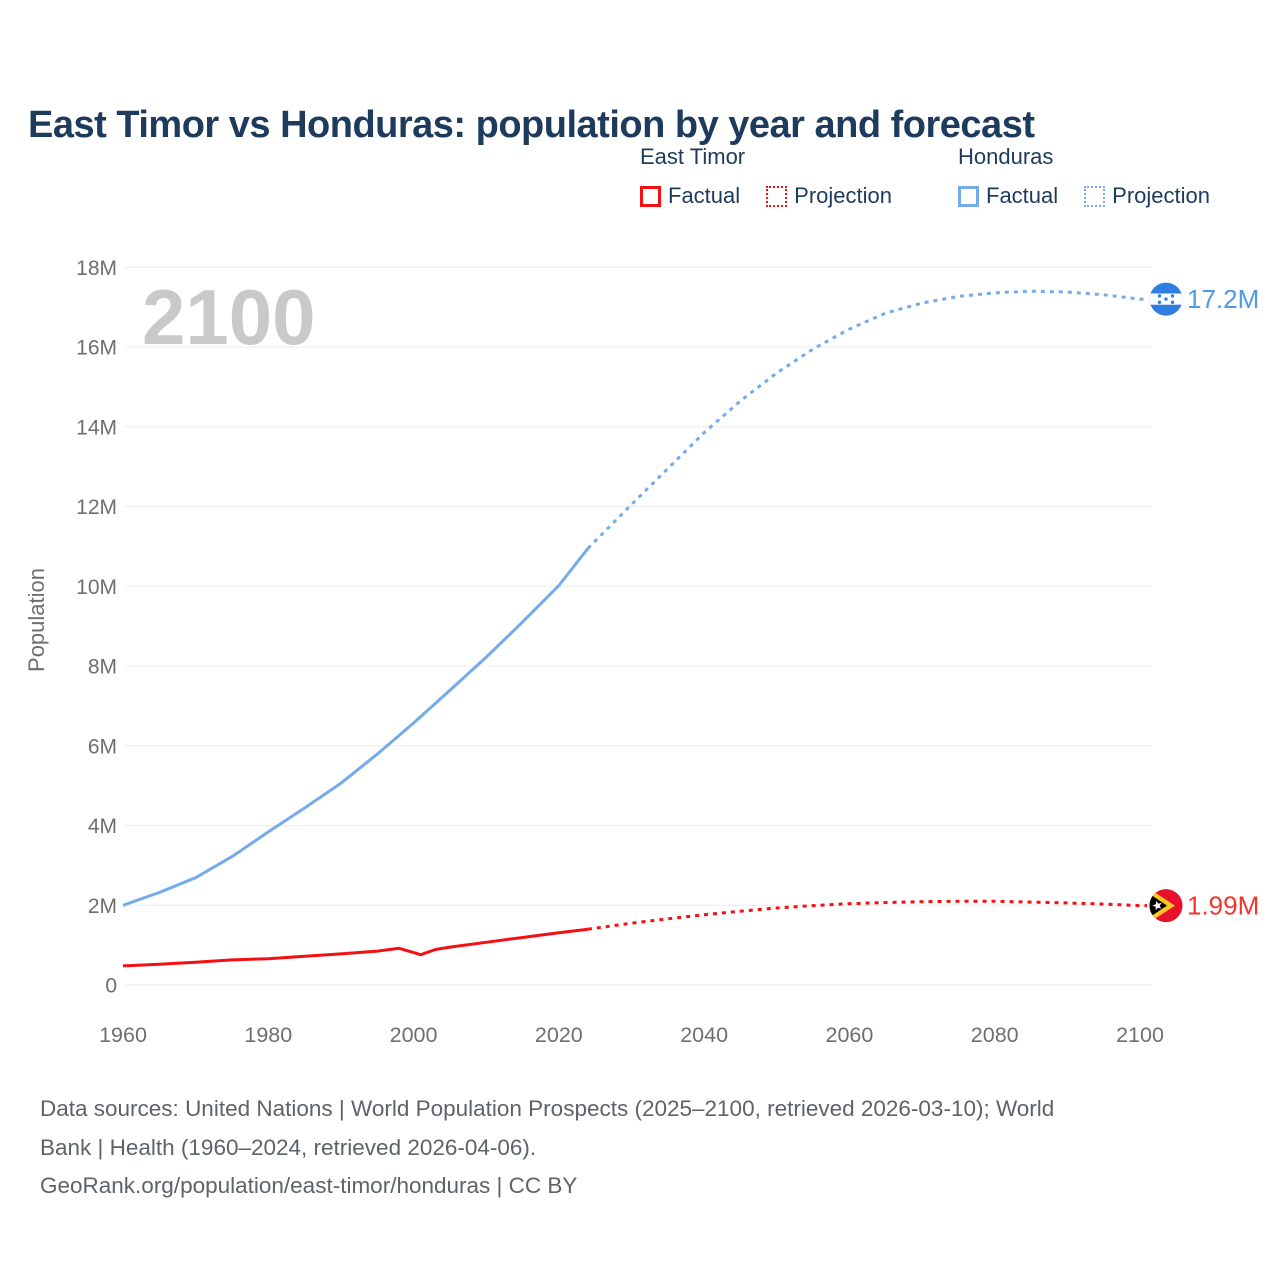  Describe the element at coordinates (1084, 176) in the screenshot. I see `legend-group-honduras: Honduras Factual Projection` at that location.